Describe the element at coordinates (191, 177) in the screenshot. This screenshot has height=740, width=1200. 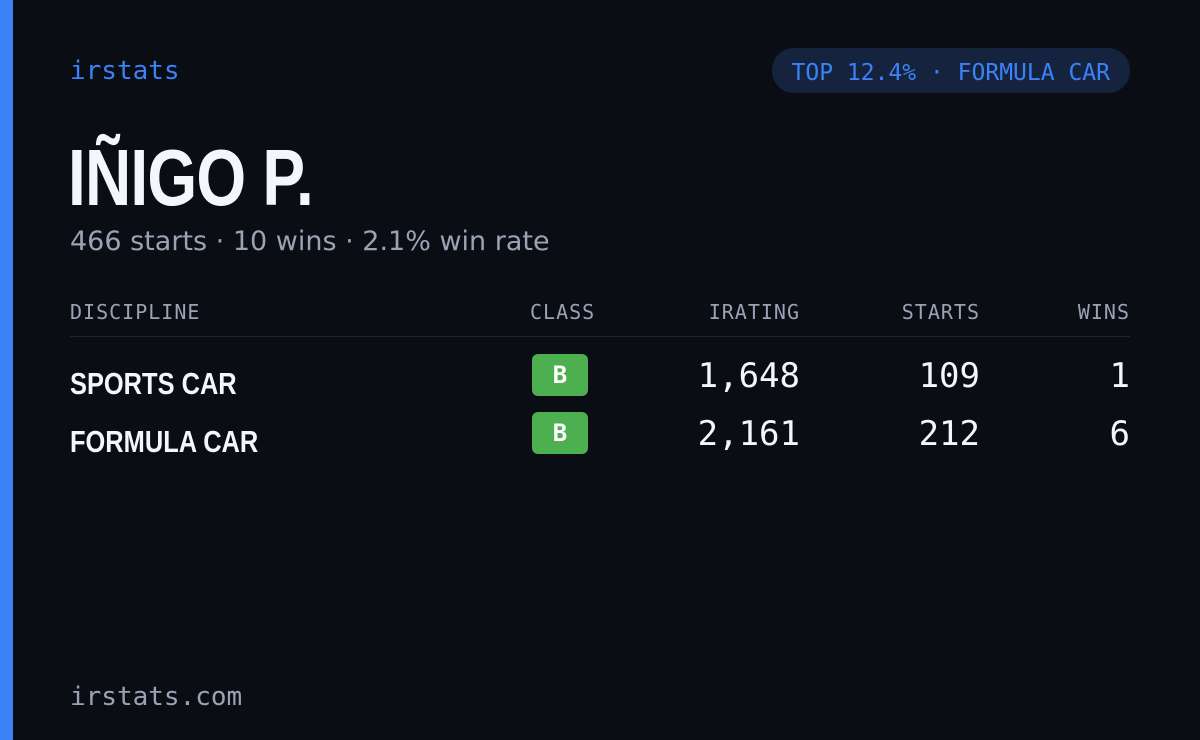
I see `driver-name: IÑIGO P.` at that location.